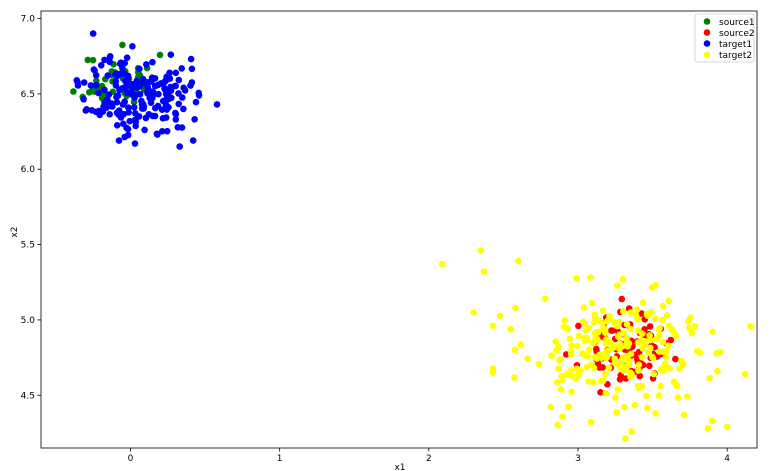 Image resolution: width=772 pixels, height=471 pixels. What do you see at coordinates (707, 21) in the screenshot?
I see `legend-marker-source1` at bounding box center [707, 21].